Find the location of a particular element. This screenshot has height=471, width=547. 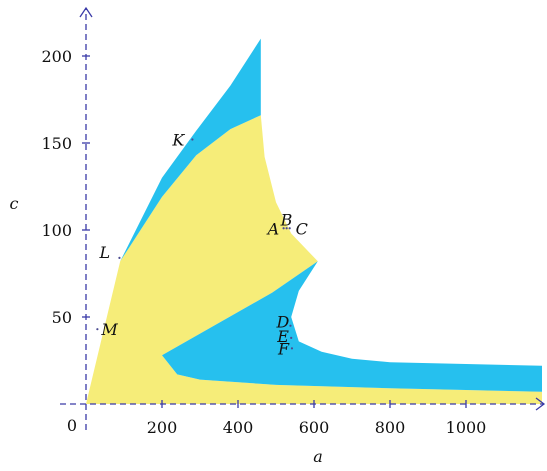

origin-label: 0 is located at coordinates (72, 425).